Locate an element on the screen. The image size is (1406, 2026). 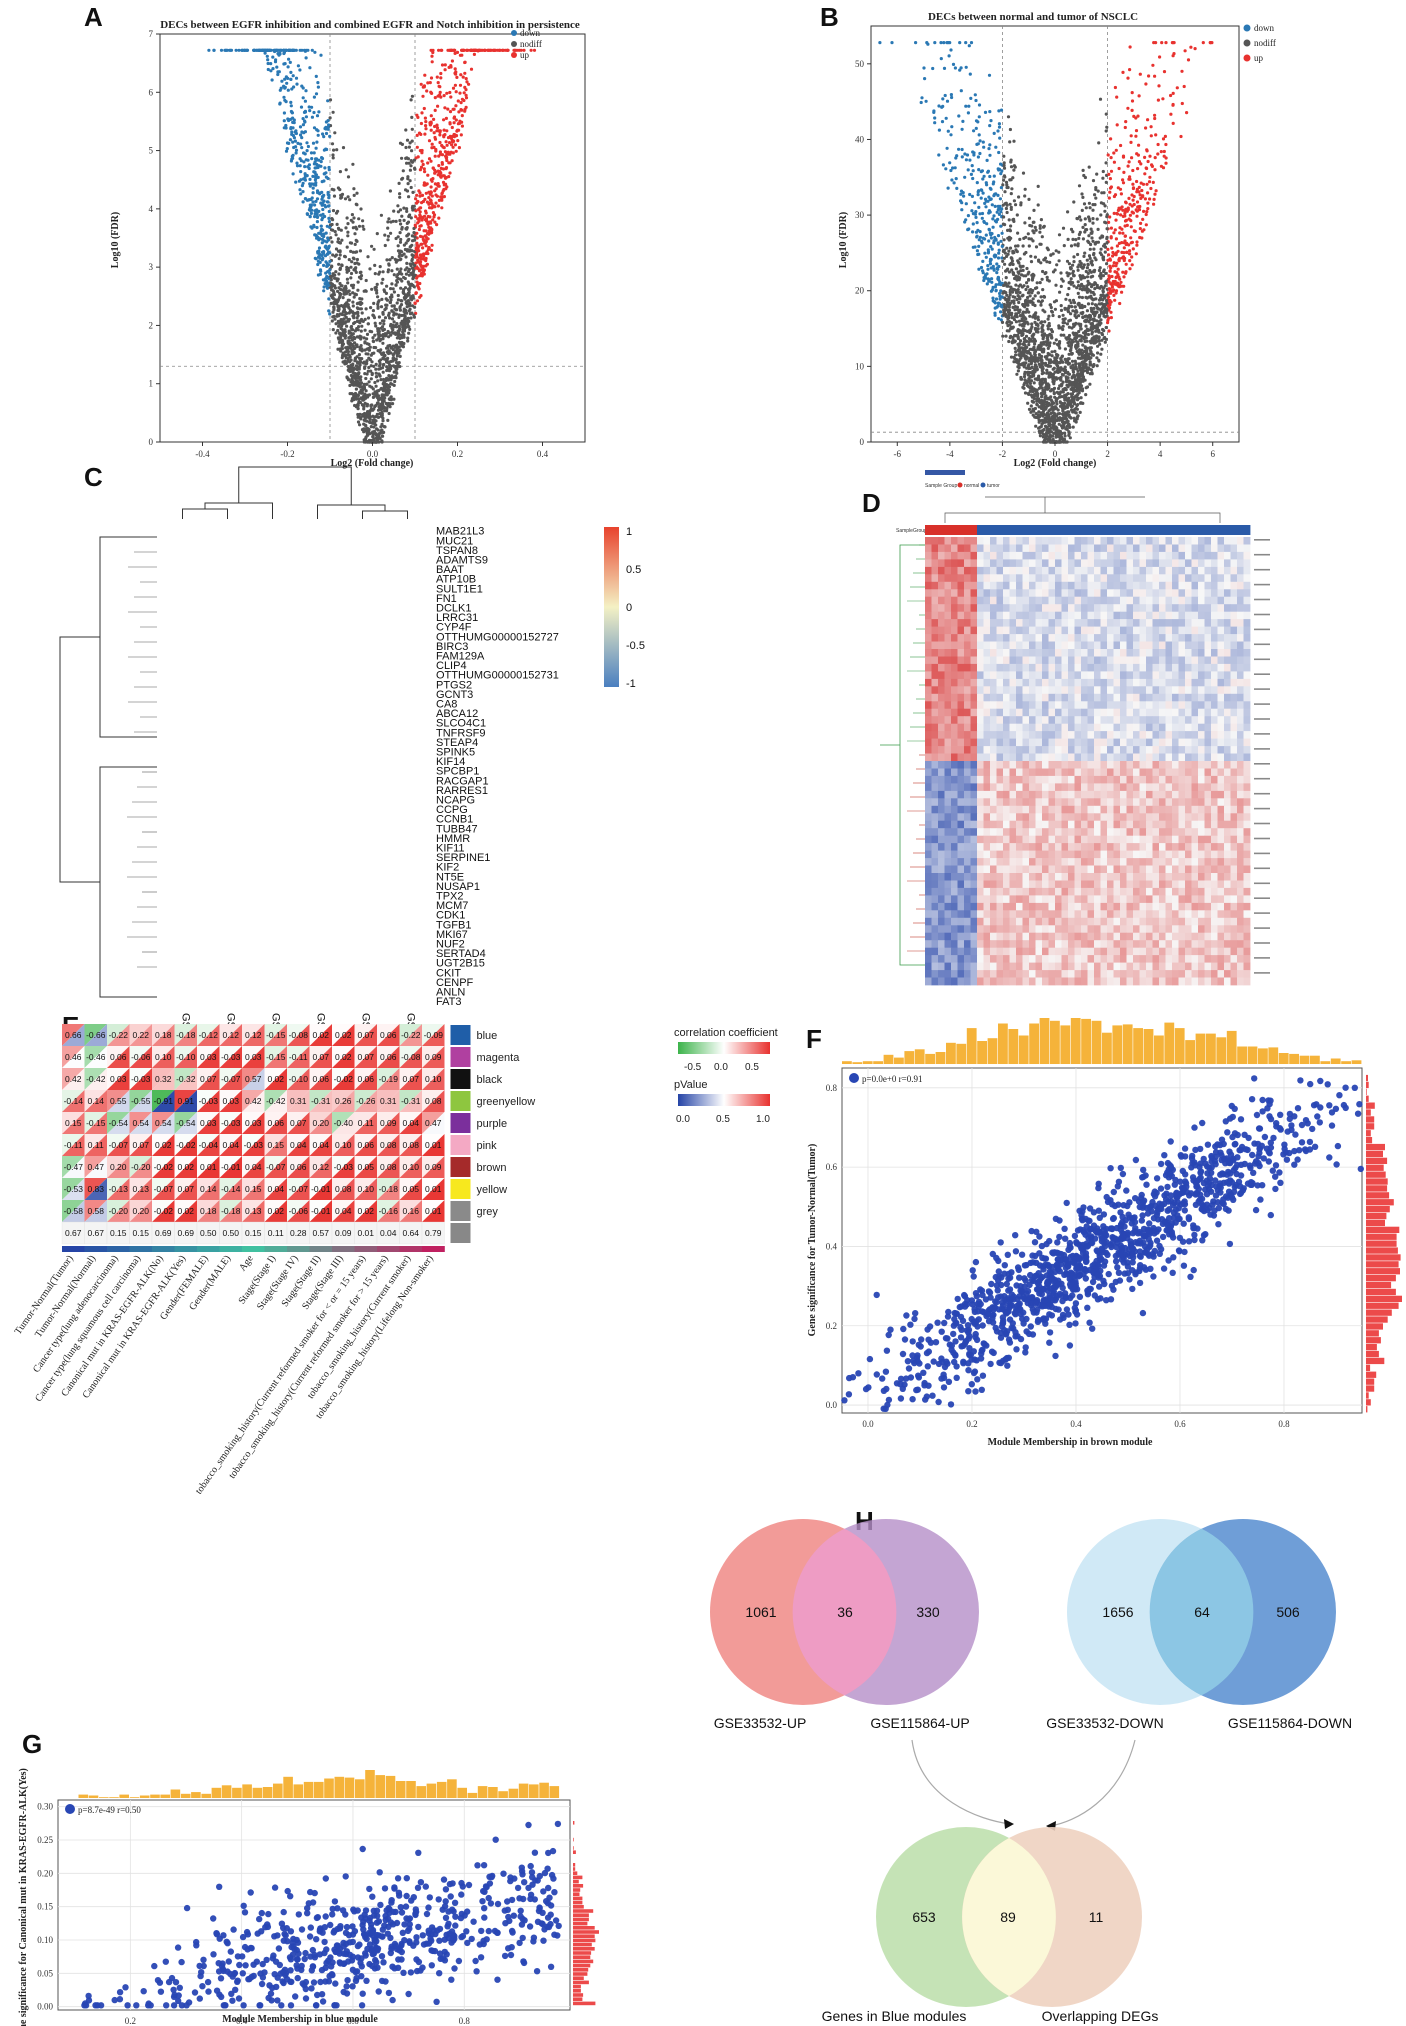
x-tick-label: 0.4 is located at coordinates (543, 454).